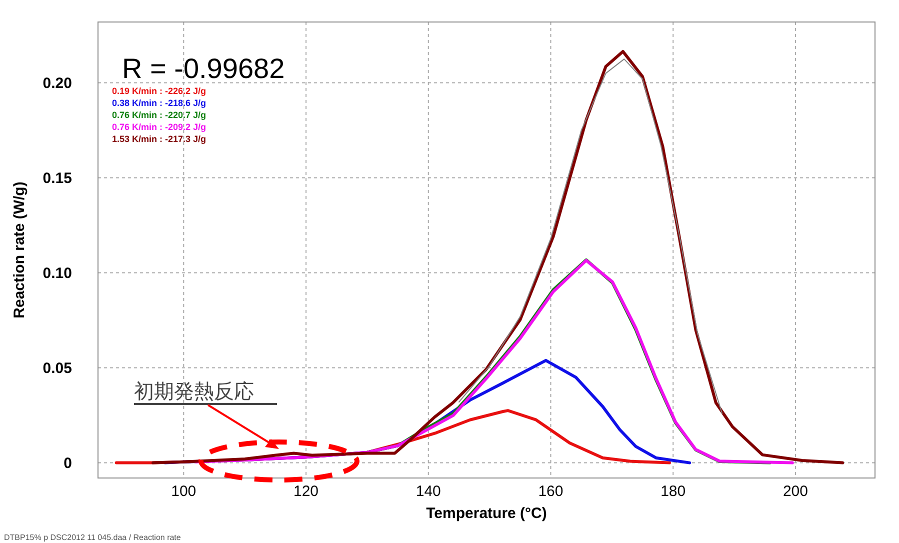  Describe the element at coordinates (57, 178) in the screenshot. I see `y-tick-label: 0.15` at that location.